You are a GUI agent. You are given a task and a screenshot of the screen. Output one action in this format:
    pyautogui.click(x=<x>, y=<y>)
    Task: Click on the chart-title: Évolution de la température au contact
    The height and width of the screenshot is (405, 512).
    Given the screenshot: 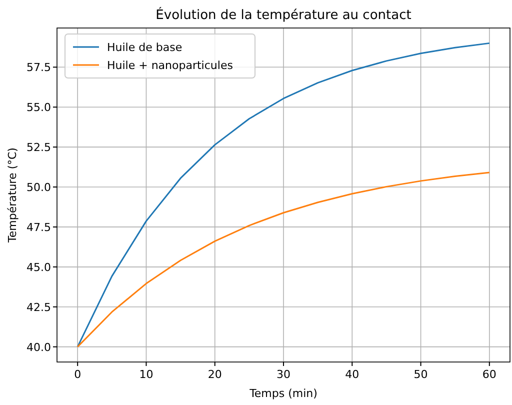 What is the action you would take?
    pyautogui.click(x=284, y=14)
    